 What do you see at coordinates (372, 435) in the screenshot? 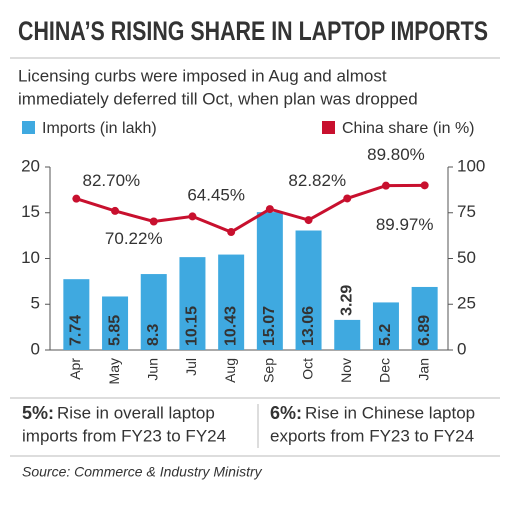
I see `note-text: exports from FY23 to FY24` at bounding box center [372, 435].